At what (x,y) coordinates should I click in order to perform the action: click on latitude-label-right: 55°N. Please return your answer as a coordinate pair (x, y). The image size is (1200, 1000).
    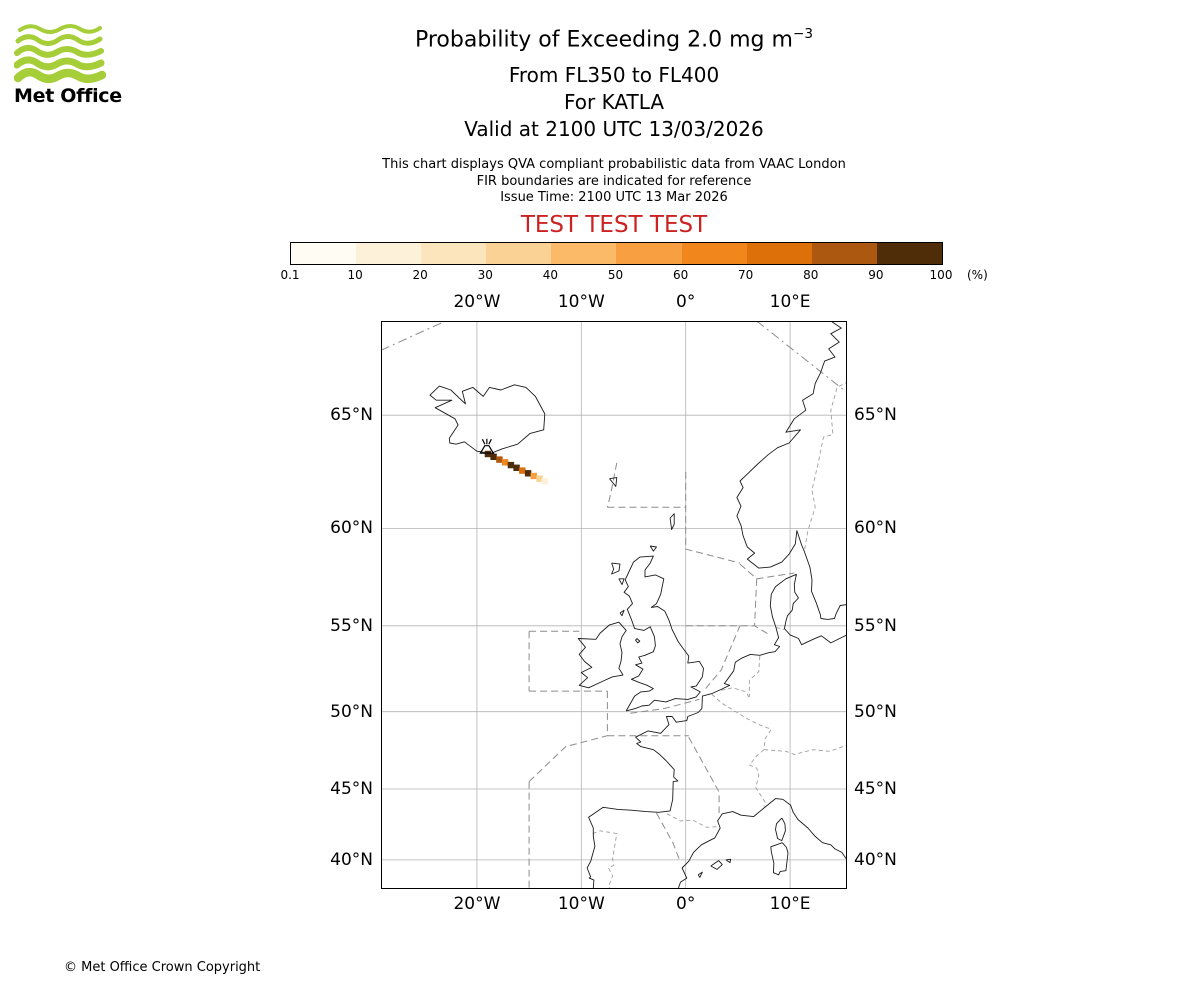
    Looking at the image, I should click on (875, 625).